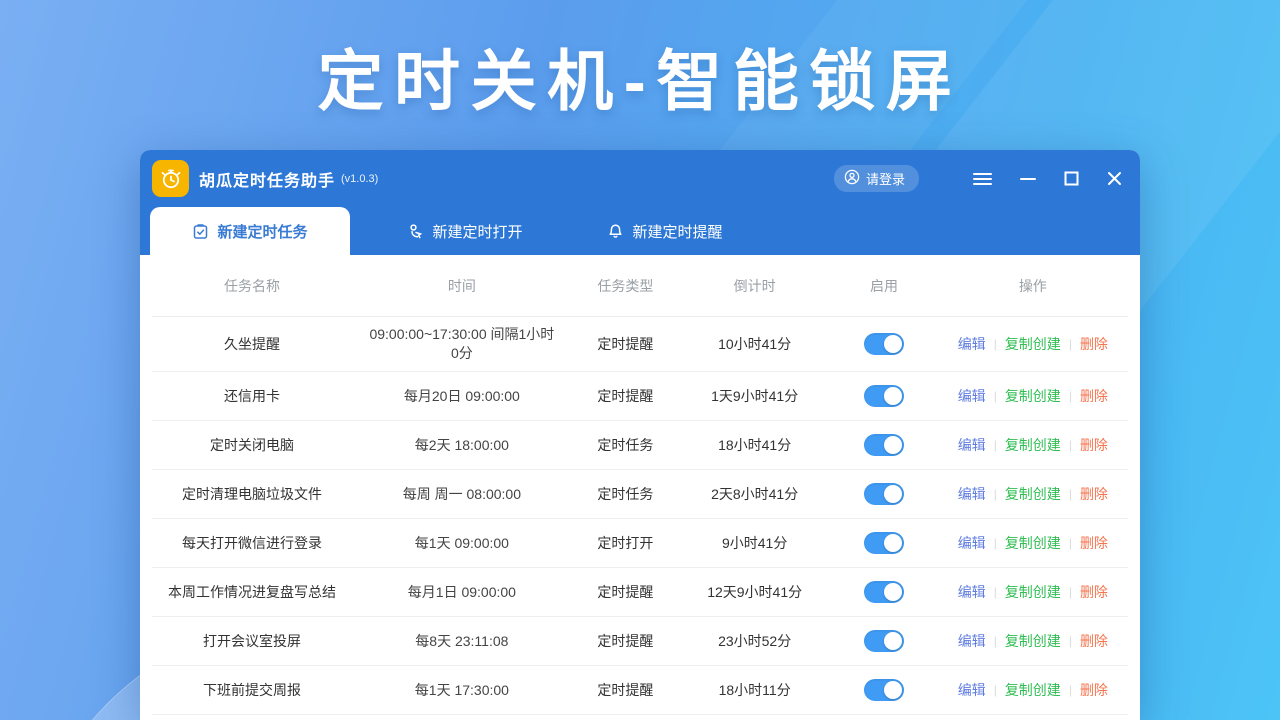 The image size is (1280, 720). I want to click on menu-icon, so click(982, 179).